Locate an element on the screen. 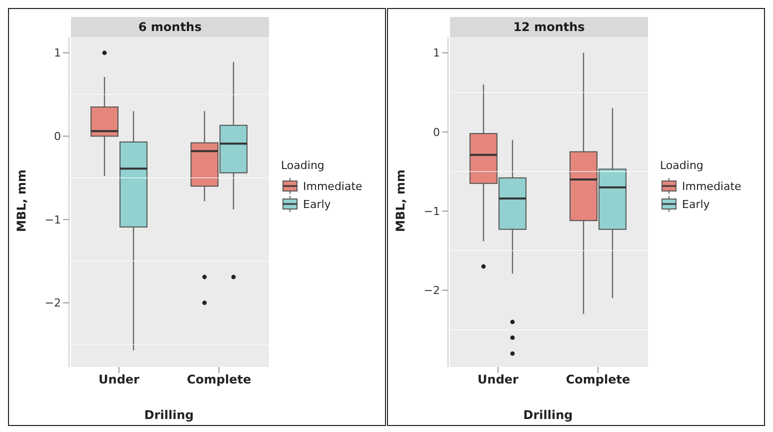 The height and width of the screenshot is (432, 773). chart-title: 6 months is located at coordinates (170, 27).